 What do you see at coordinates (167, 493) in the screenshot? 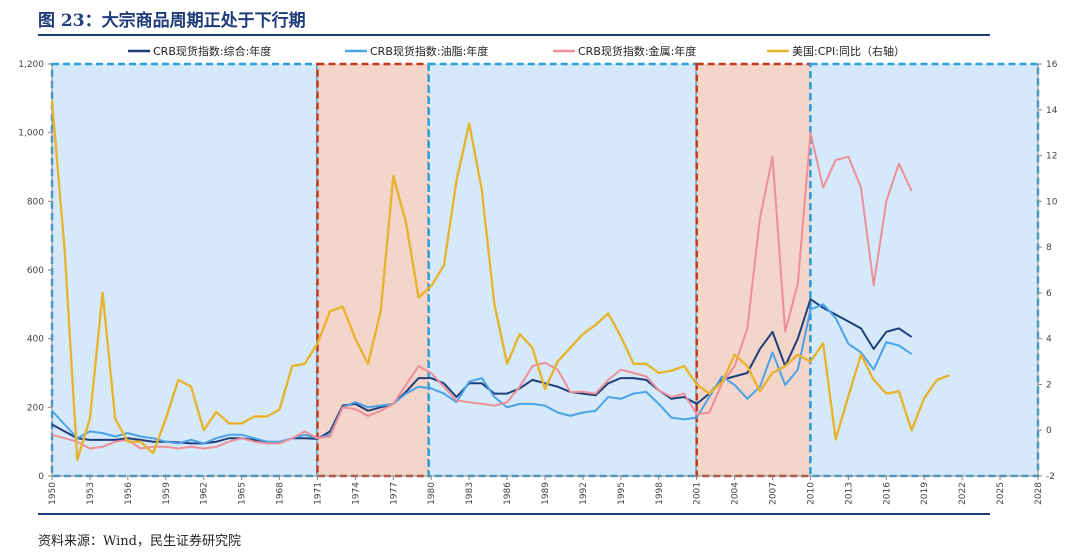
I see `x-tick-label: 1959` at bounding box center [167, 493].